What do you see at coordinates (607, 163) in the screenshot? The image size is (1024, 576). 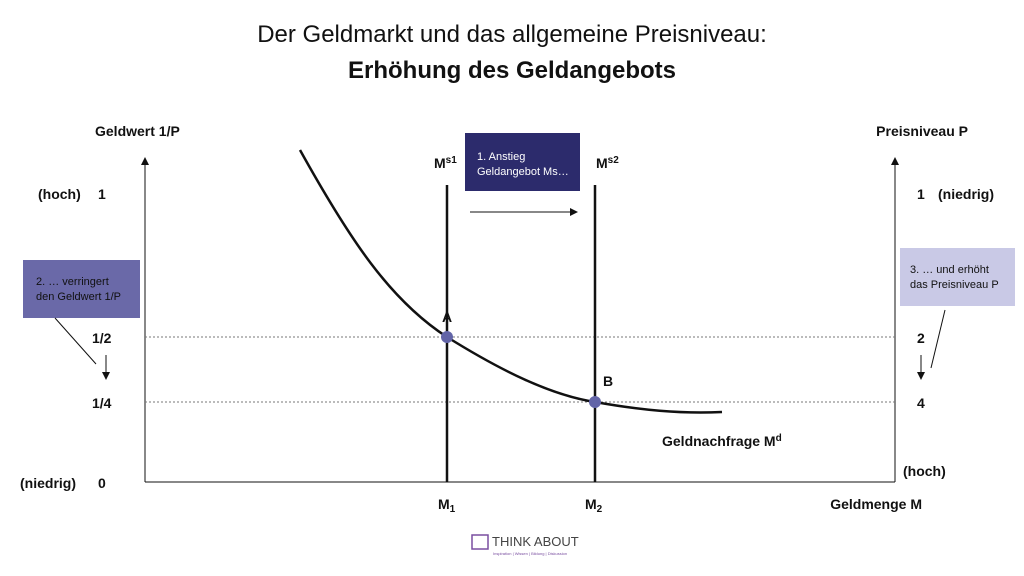 I see `supply-label: Ms2` at bounding box center [607, 163].